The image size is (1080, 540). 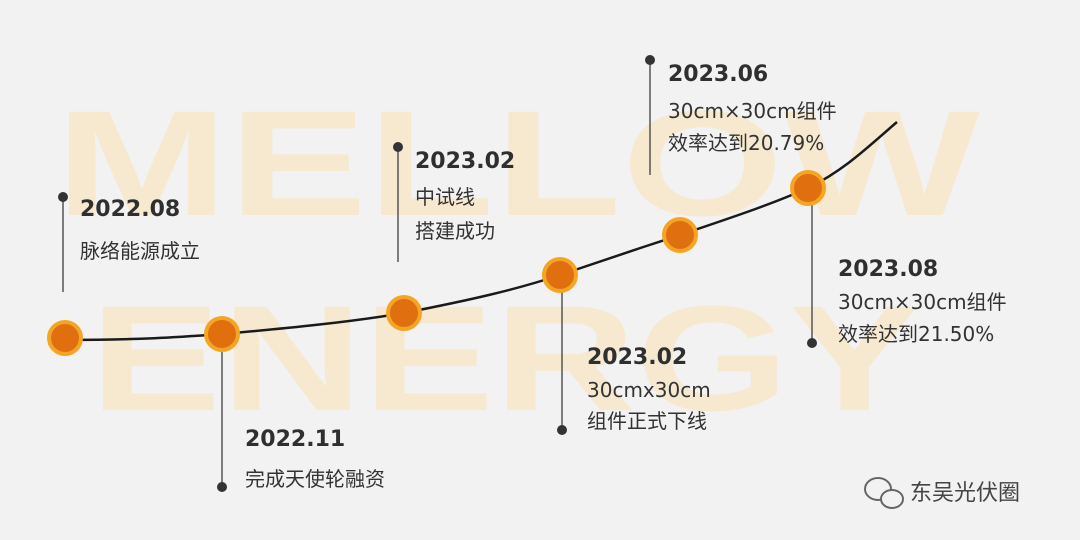 I want to click on event-text: 组件正式下线, so click(x=647, y=421).